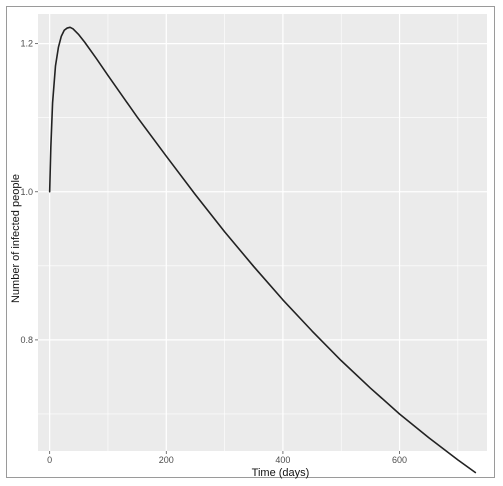 This screenshot has height=486, width=503. What do you see at coordinates (26, 44) in the screenshot?
I see `y-tick-label: 1.2` at bounding box center [26, 44].